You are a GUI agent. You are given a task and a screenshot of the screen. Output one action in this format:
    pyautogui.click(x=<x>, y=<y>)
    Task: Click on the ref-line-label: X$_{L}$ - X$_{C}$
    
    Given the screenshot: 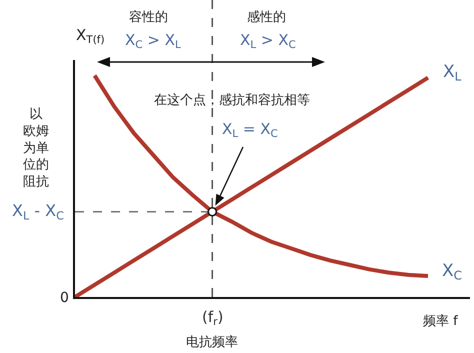 What is the action you would take?
    pyautogui.click(x=38, y=211)
    